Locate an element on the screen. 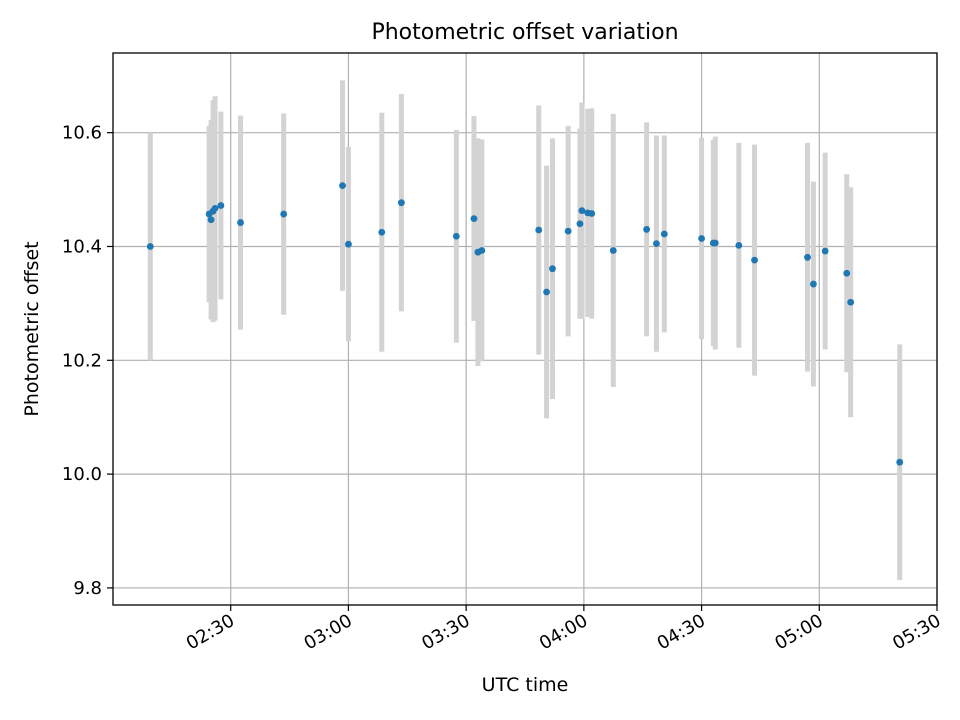  y-tick-label: 10.2 is located at coordinates (82, 360).